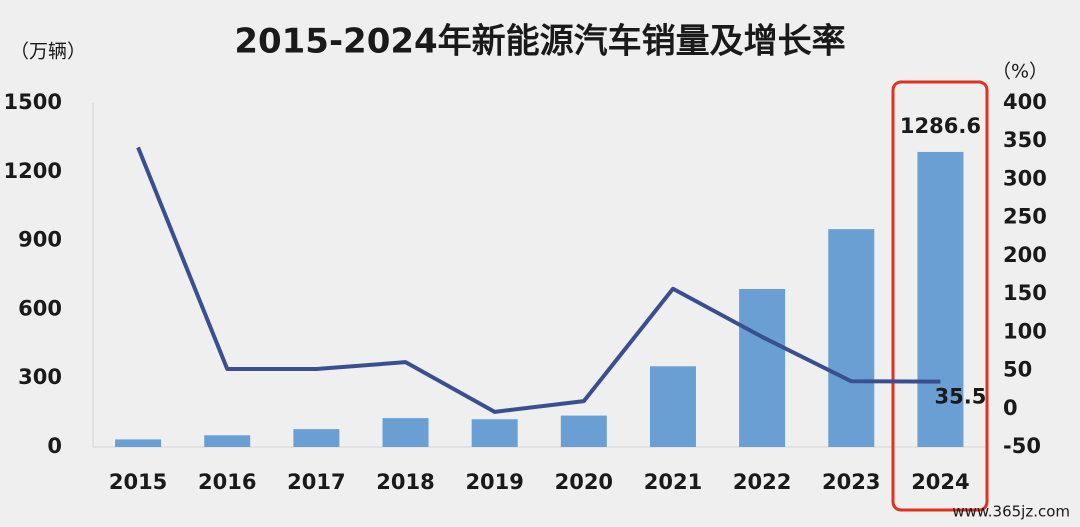  Describe the element at coordinates (227, 482) in the screenshot. I see `x-tick-label: 2016` at that location.